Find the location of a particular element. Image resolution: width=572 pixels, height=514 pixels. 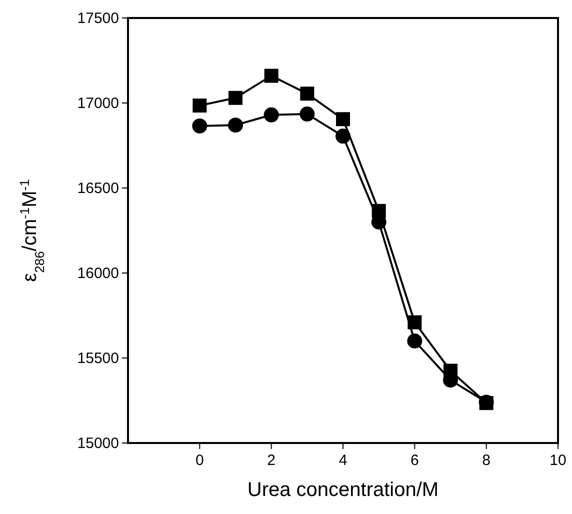

x-axis-title: Urea concentration/M is located at coordinates (343, 490).